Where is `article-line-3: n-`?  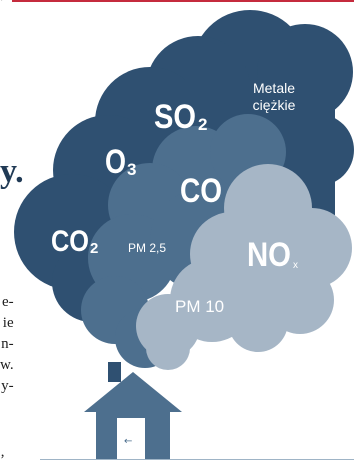 article-line-3: n- is located at coordinates (7, 344).